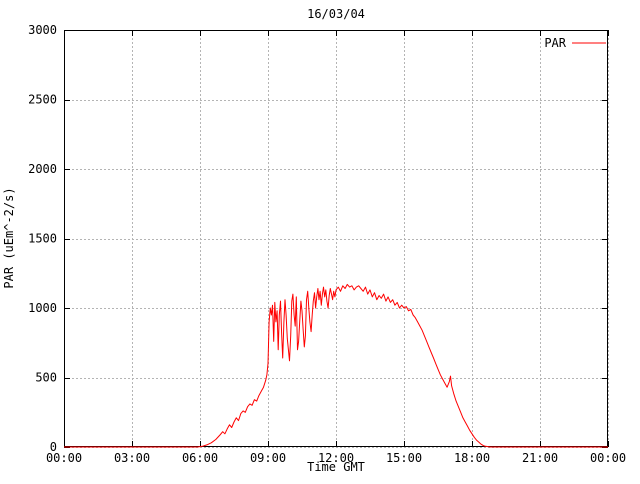 The width and height of the screenshot is (640, 484). What do you see at coordinates (42, 239) in the screenshot?
I see `y-tick-label: 1500` at bounding box center [42, 239].